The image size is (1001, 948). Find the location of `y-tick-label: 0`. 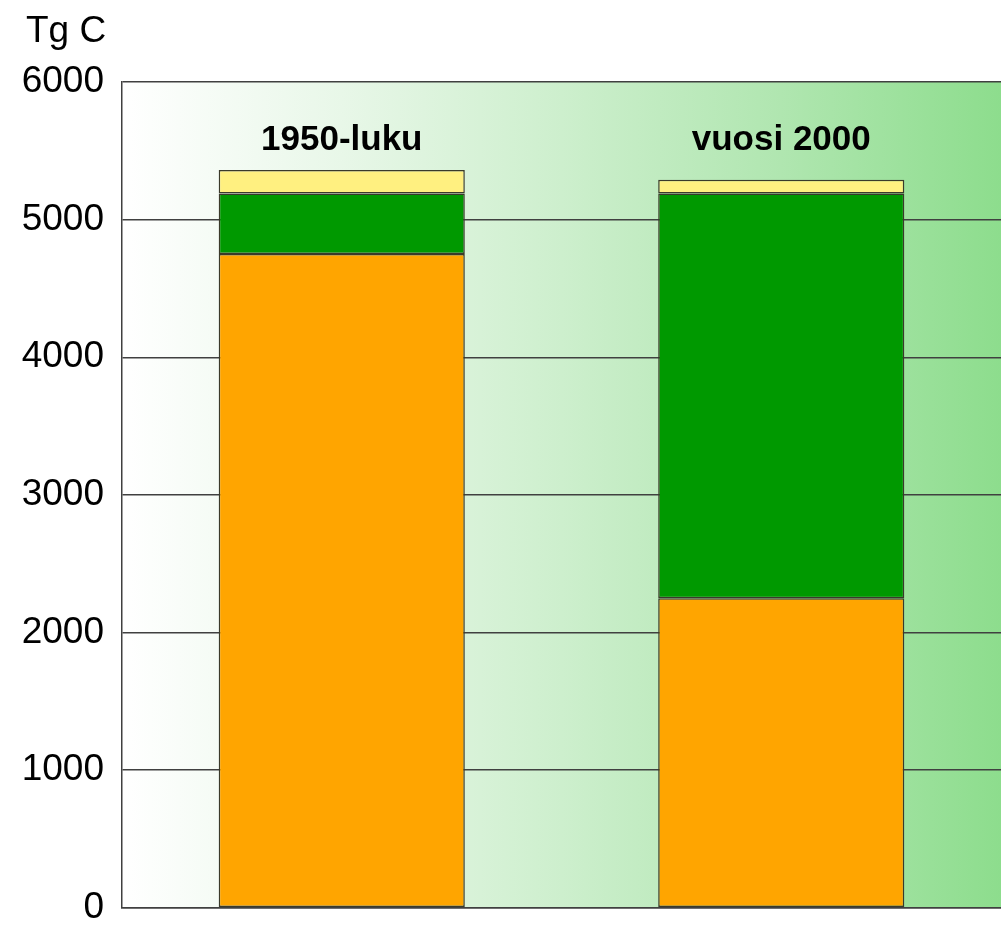

y-tick-label: 0 is located at coordinates (93, 905).